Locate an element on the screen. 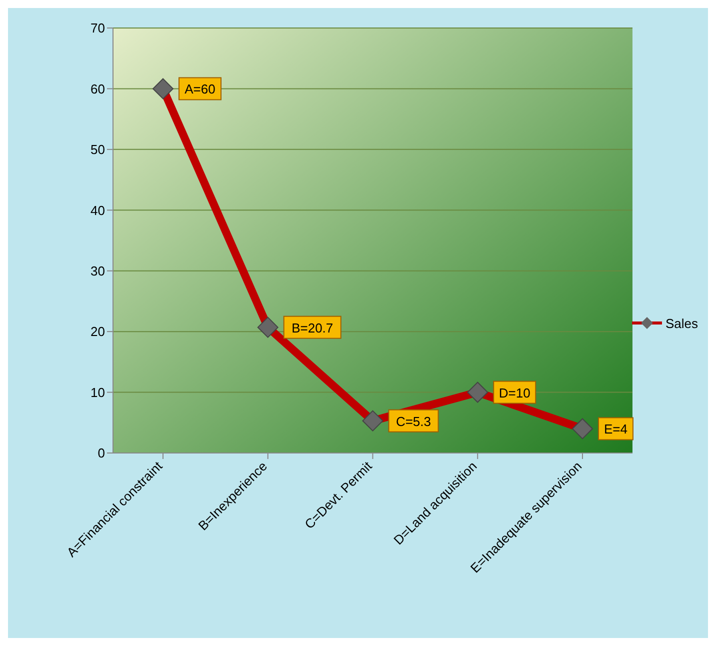 The width and height of the screenshot is (718, 648). legend-label: Sales is located at coordinates (681, 323).